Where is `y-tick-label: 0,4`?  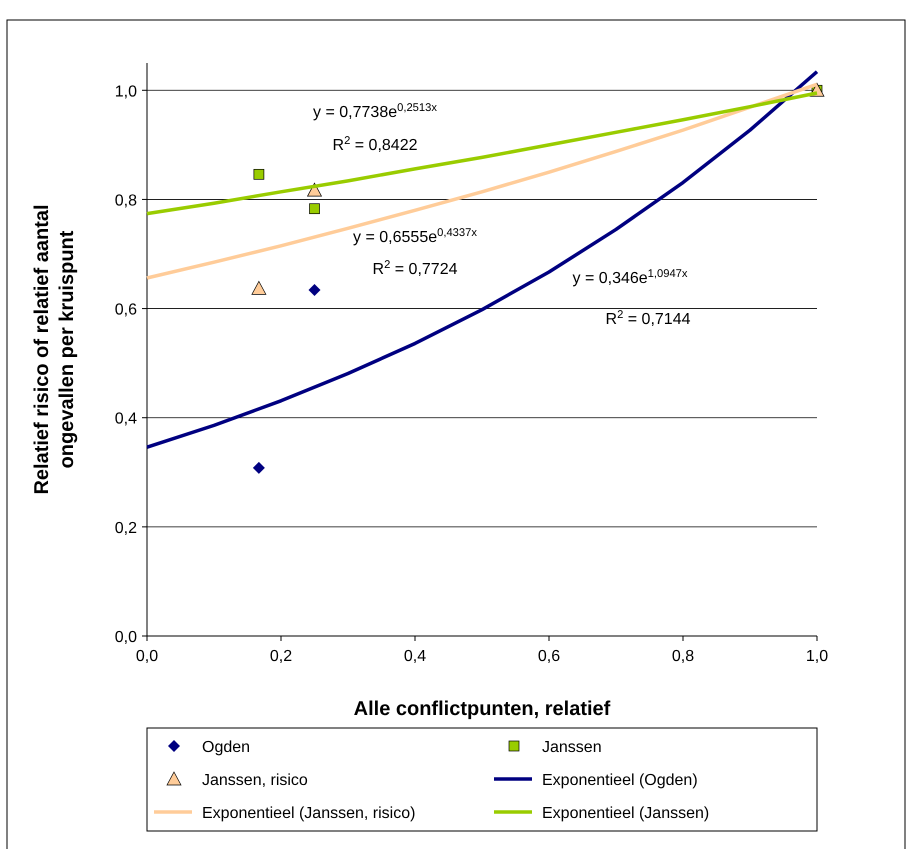
y-tick-label: 0,4 is located at coordinates (126, 419).